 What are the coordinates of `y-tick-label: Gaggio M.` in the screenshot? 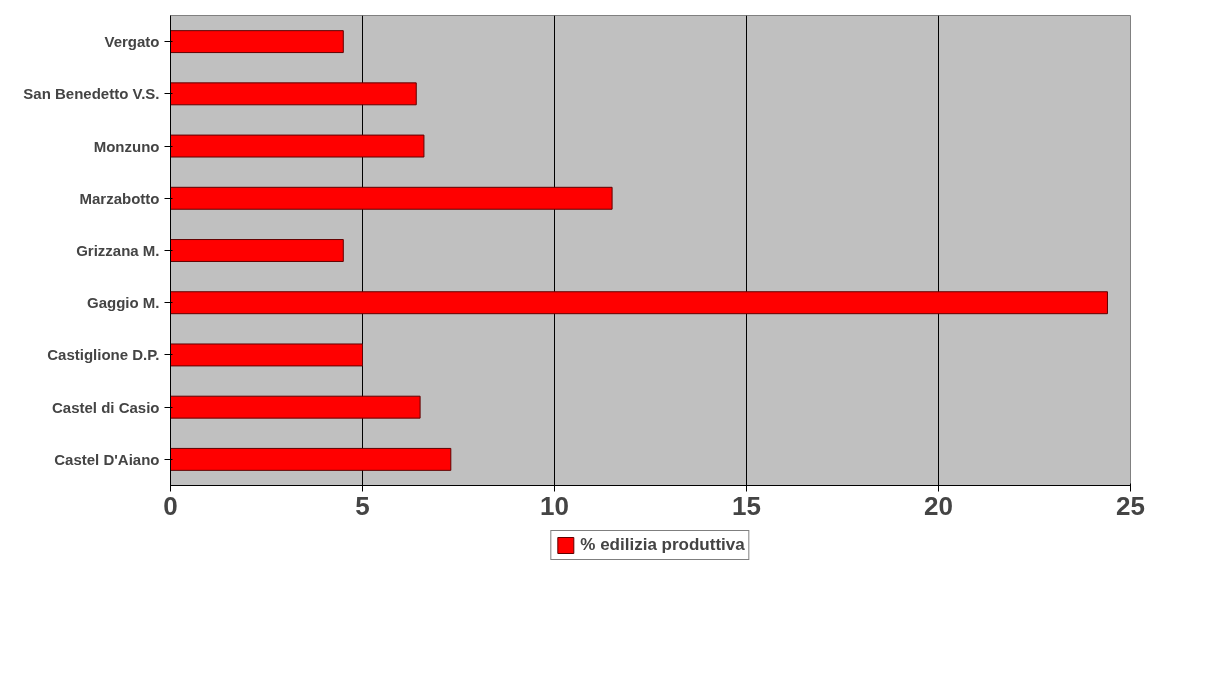 It's located at (123, 303).